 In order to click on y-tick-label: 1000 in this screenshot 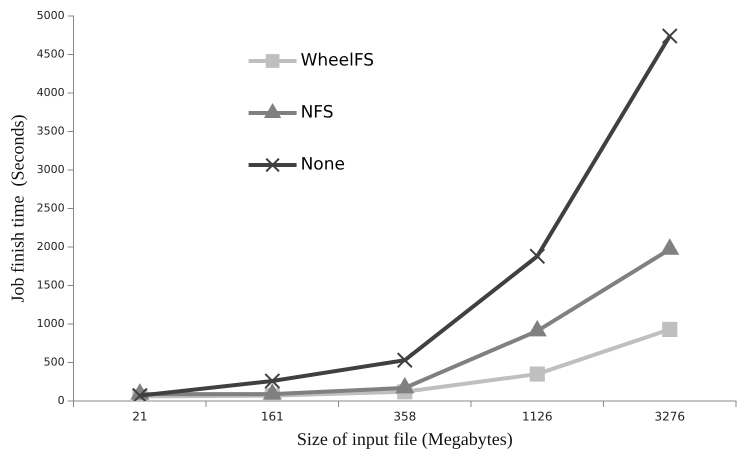, I will do `click(50, 323)`.